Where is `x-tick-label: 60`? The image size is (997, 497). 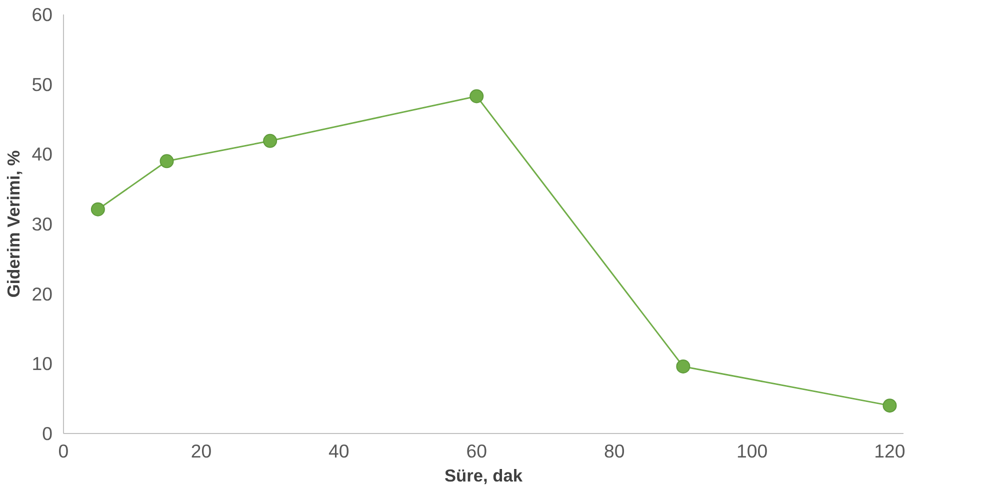
x-tick-label: 60 is located at coordinates (477, 451).